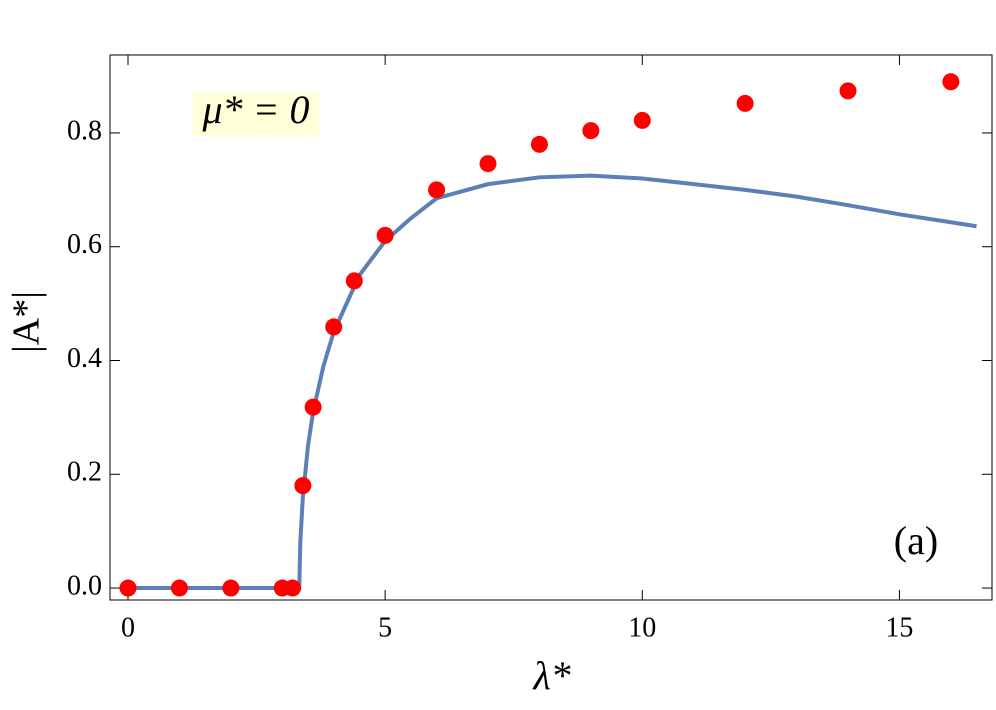  Describe the element at coordinates (84, 472) in the screenshot. I see `y-tick-label: 0.2` at that location.